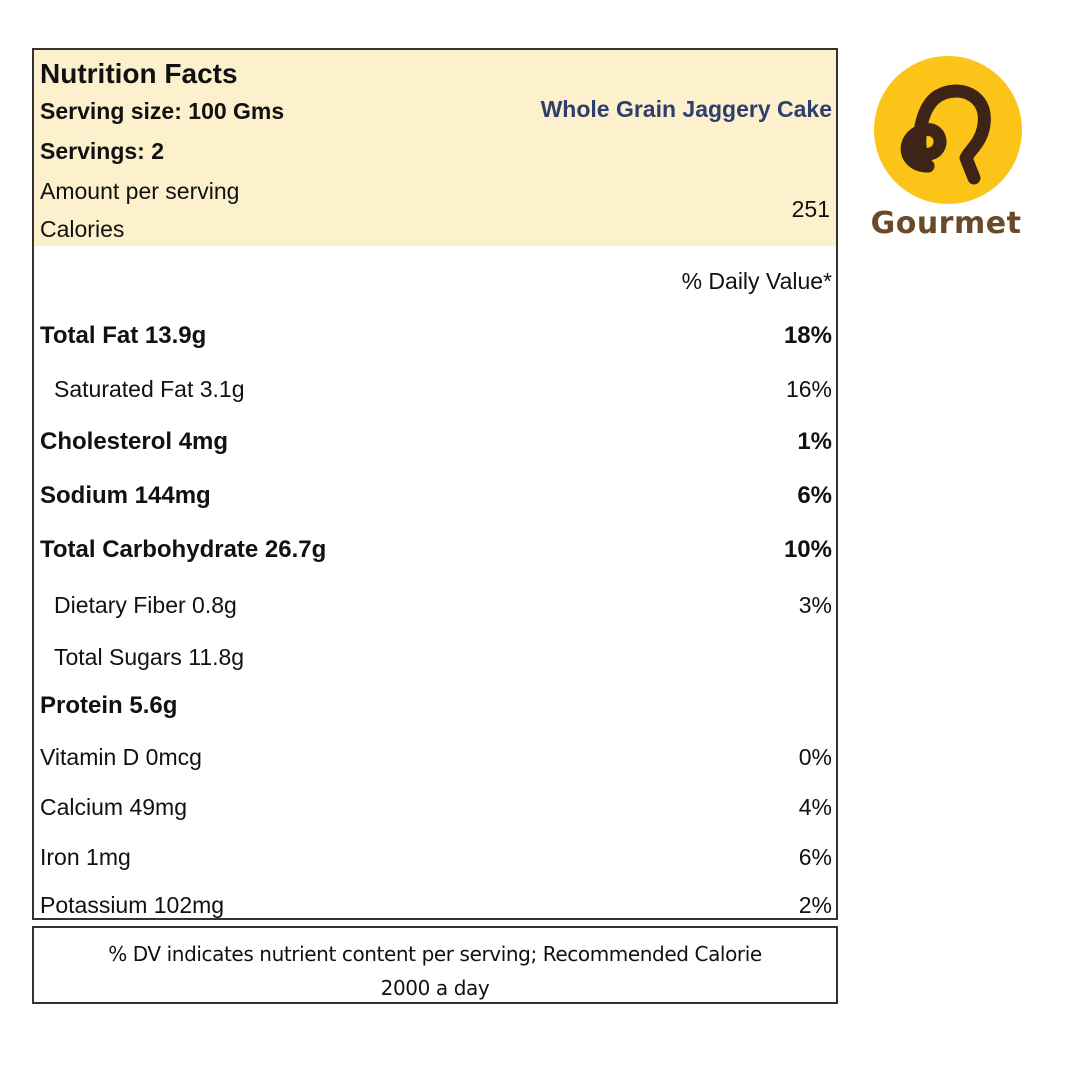 The image size is (1080, 1080). Describe the element at coordinates (946, 223) in the screenshot. I see `brand-name: Gourmet` at that location.